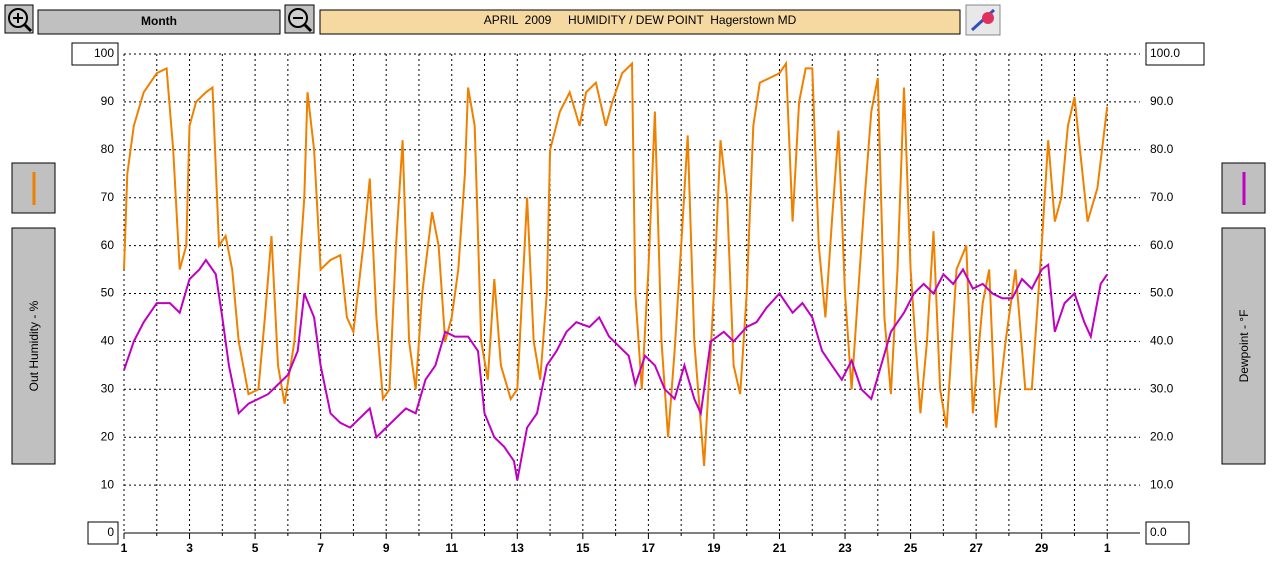  I want to click on y2-axis-label: Dewpoint - °F, so click(1244, 346).